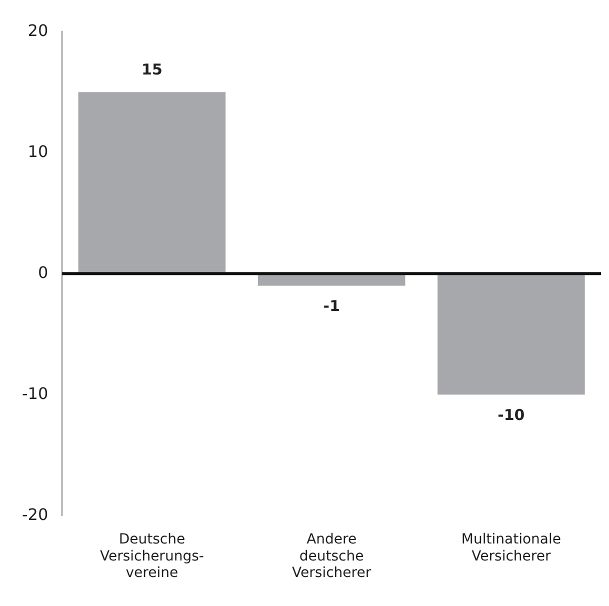  I want to click on y-tick-label: 20, so click(38, 30).